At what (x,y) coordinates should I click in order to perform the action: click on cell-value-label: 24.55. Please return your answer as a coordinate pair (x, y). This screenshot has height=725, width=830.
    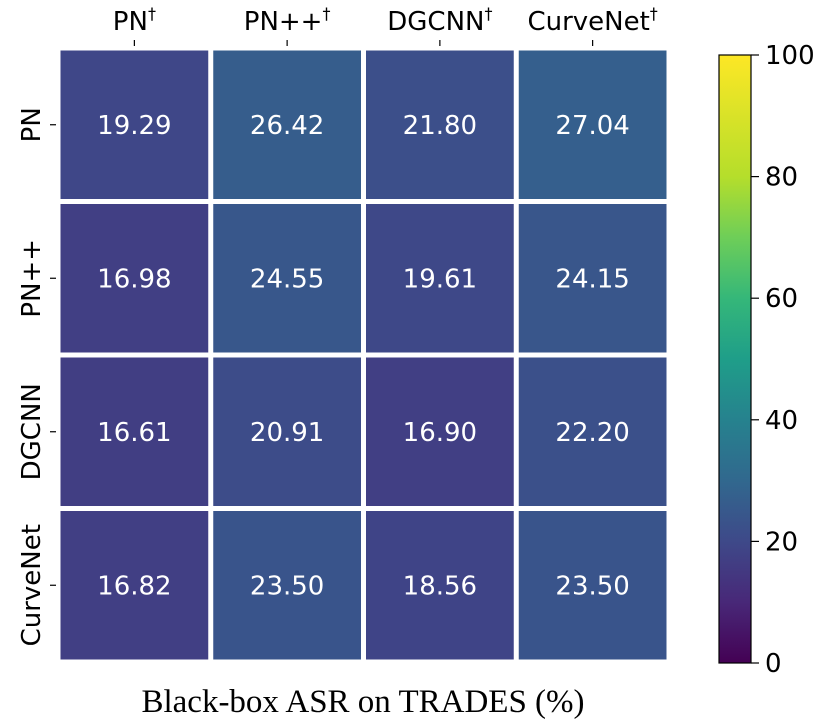
    Looking at the image, I should click on (287, 279).